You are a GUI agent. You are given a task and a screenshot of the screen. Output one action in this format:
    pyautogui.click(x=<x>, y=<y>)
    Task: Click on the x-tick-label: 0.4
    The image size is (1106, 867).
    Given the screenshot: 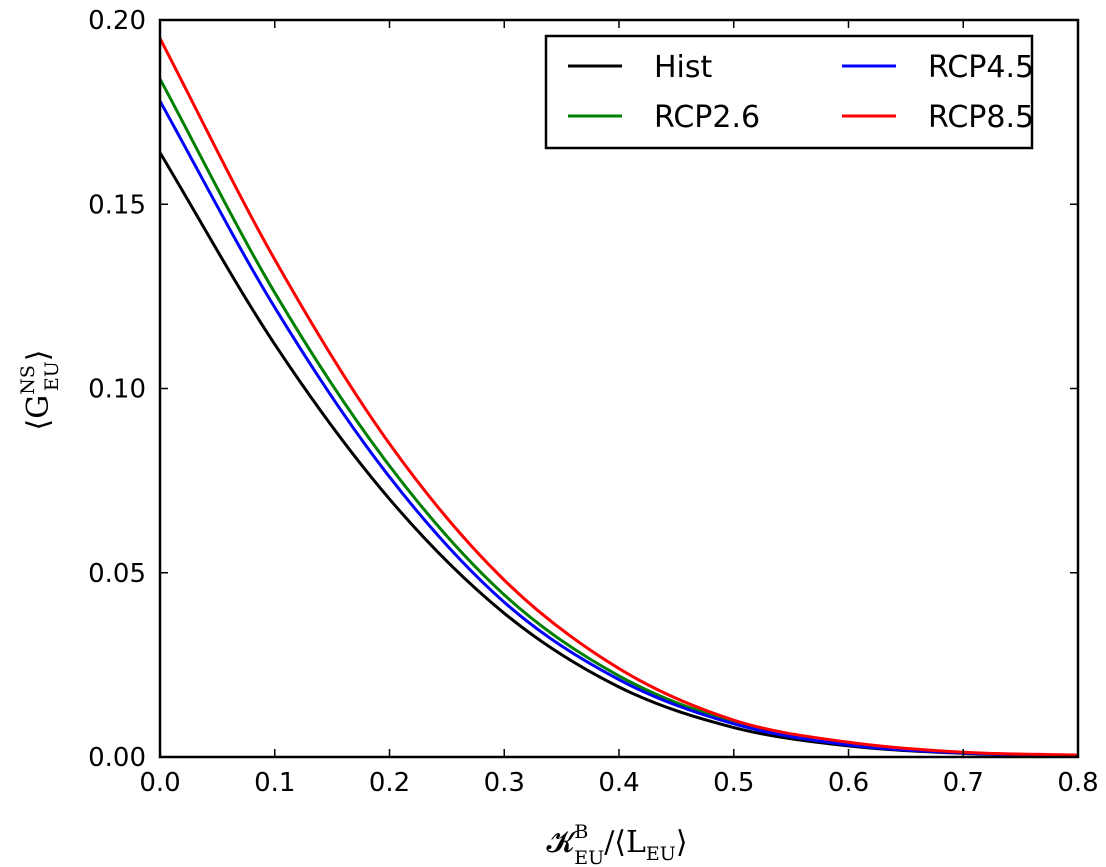 What is the action you would take?
    pyautogui.click(x=618, y=783)
    